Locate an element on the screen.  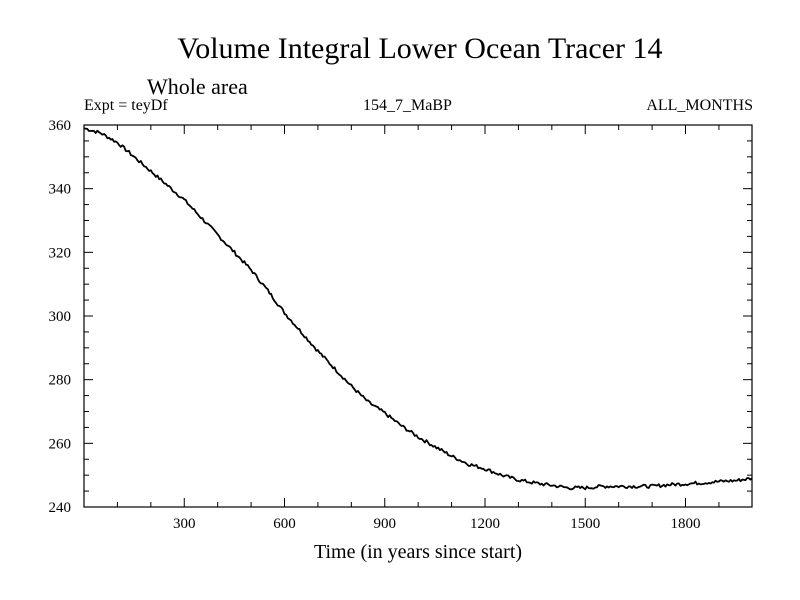
y-tick-label: 280 is located at coordinates (60, 381).